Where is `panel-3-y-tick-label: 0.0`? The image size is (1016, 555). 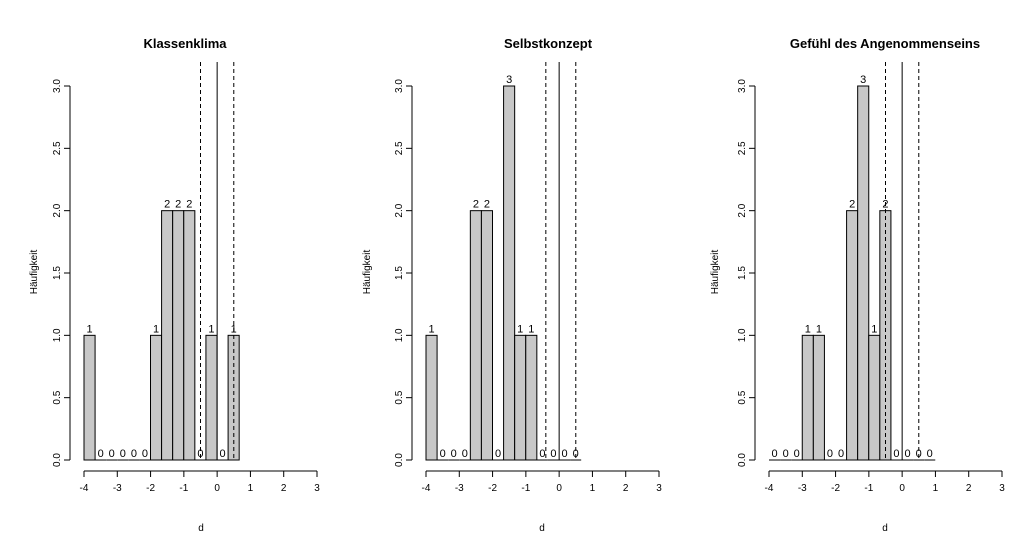 panel-3-y-tick-label: 0.0 is located at coordinates (742, 460).